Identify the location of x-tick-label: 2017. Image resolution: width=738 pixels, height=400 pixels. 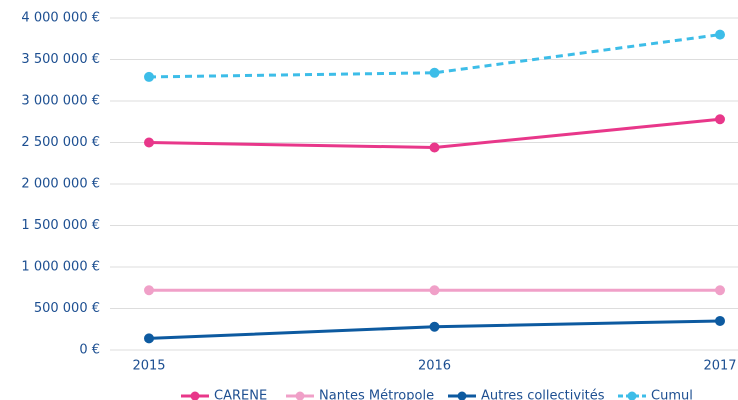
(719, 366).